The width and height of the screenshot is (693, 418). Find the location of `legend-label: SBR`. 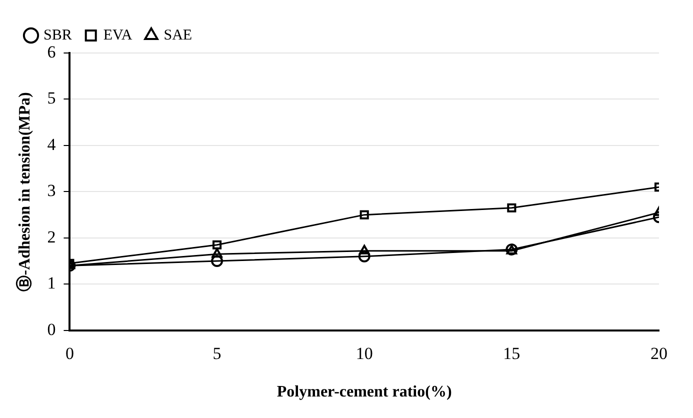

legend-label: SBR is located at coordinates (58, 35).